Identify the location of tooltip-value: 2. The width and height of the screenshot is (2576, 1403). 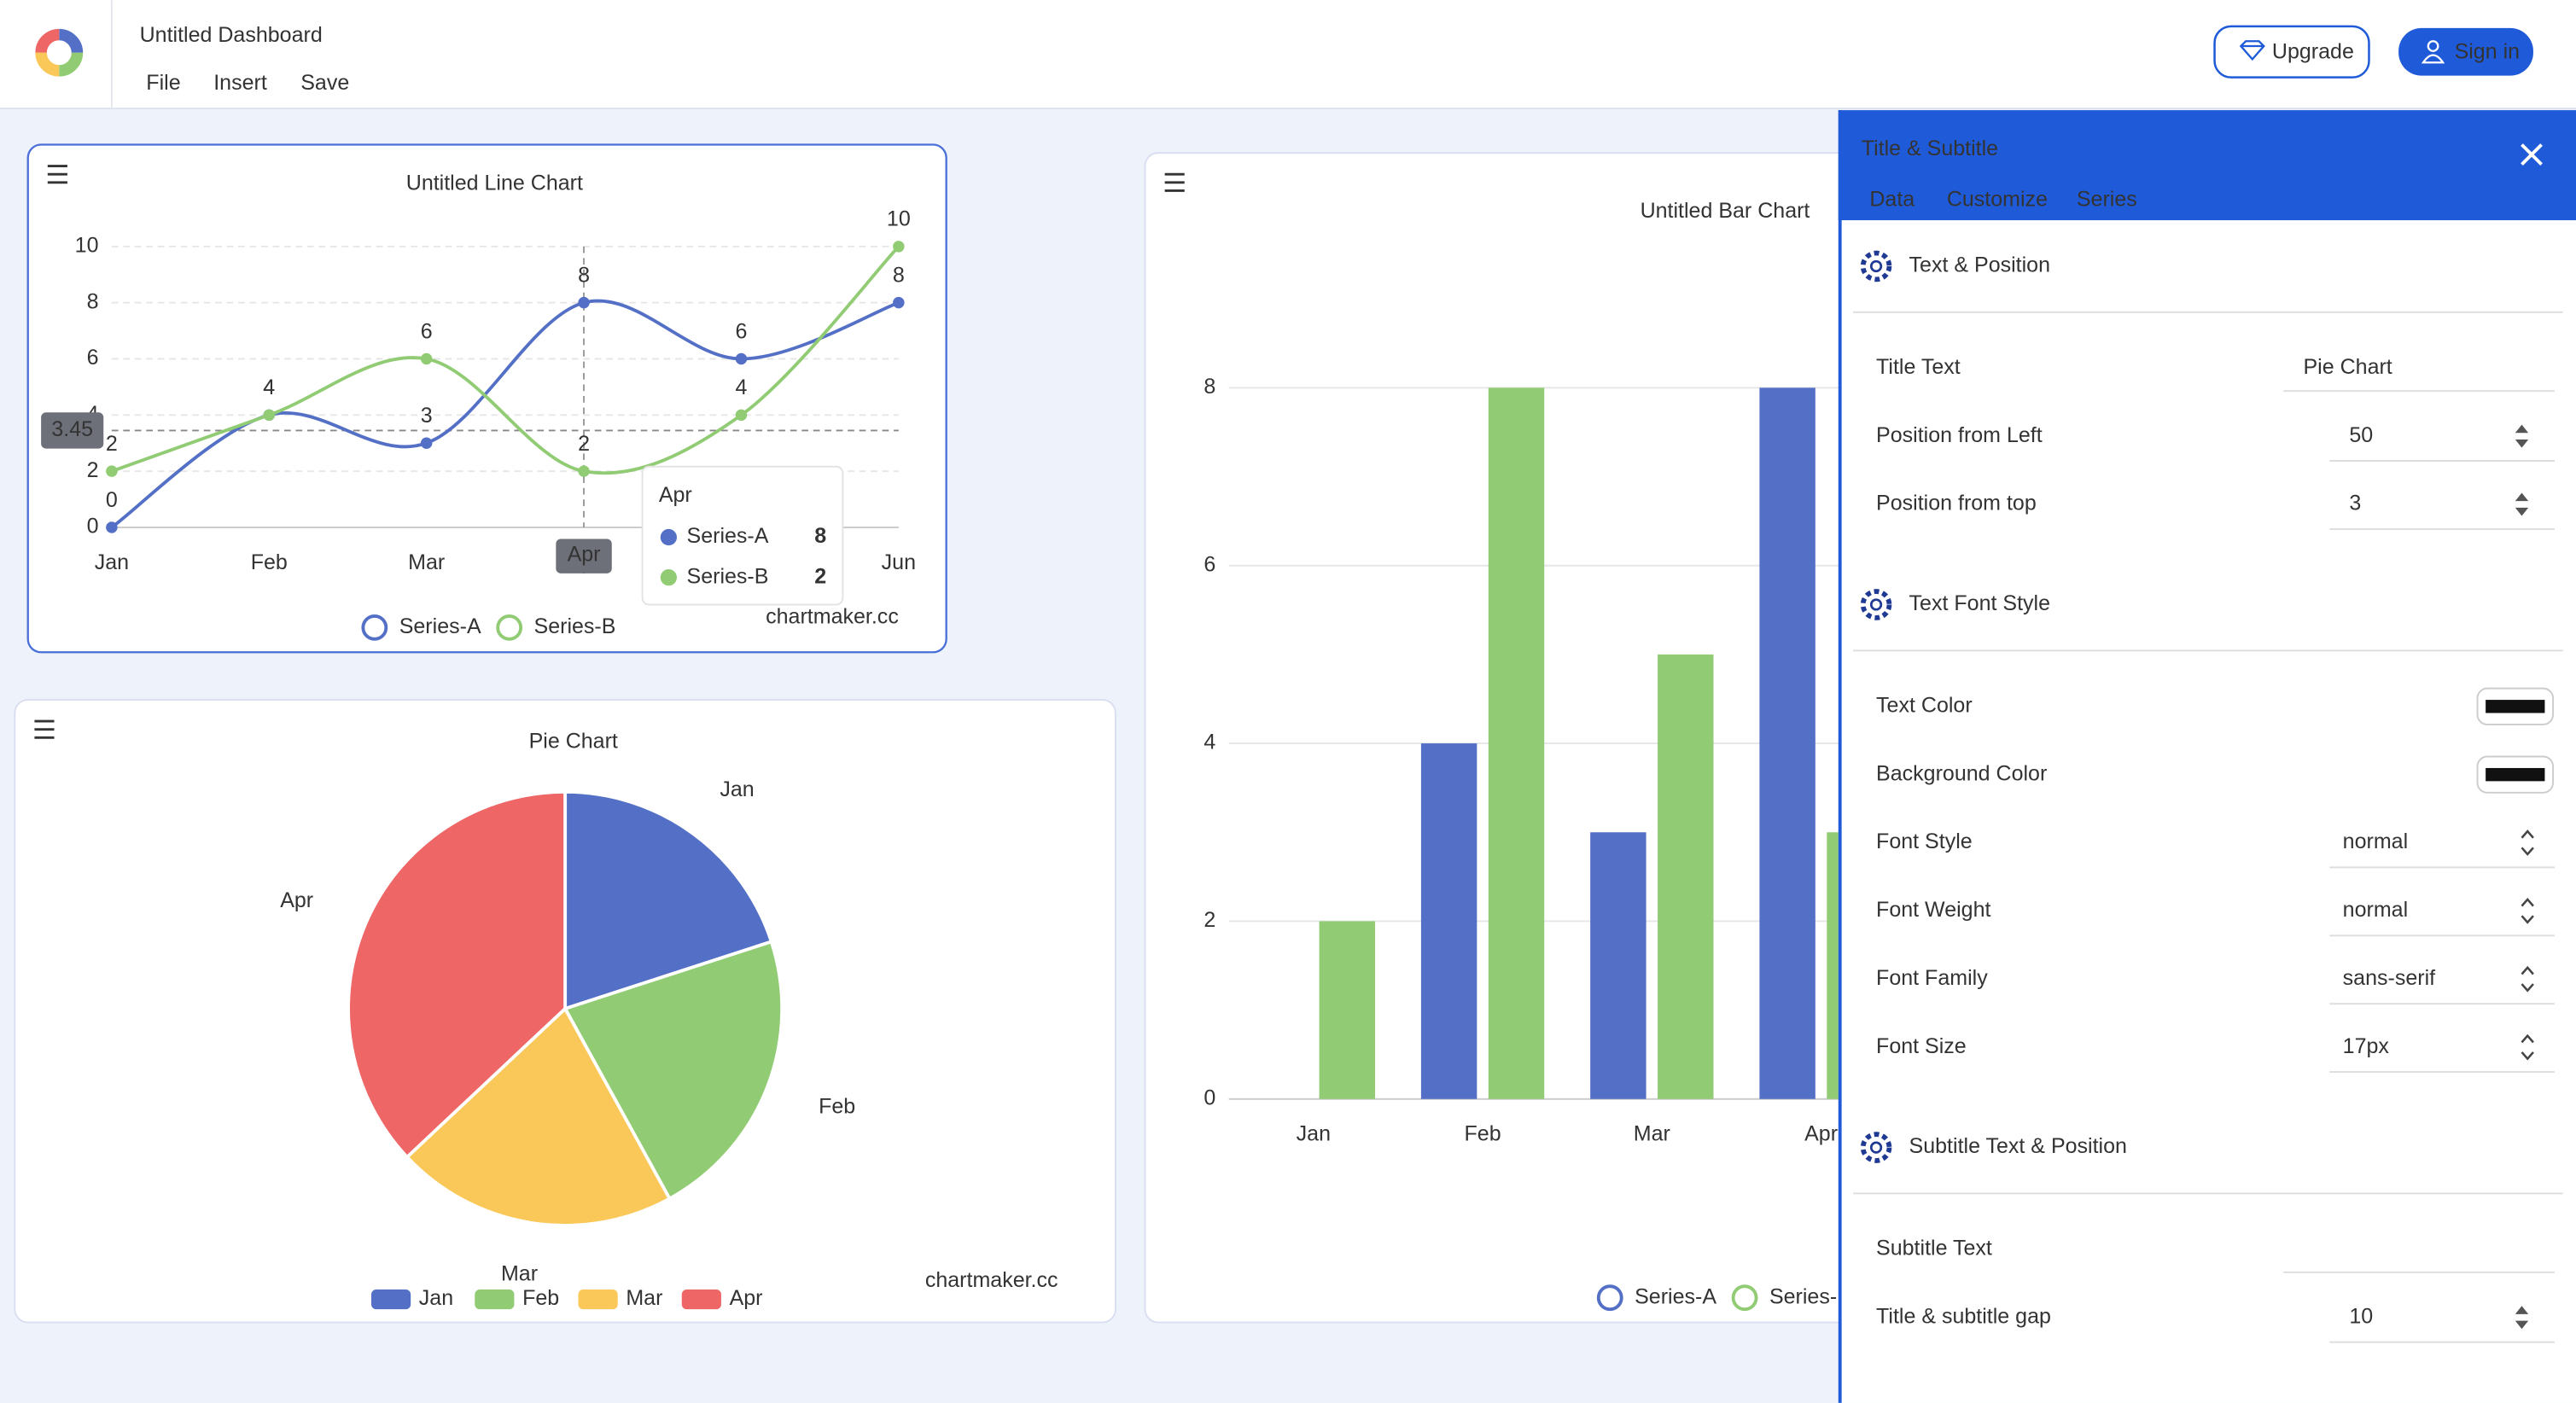
(820, 576).